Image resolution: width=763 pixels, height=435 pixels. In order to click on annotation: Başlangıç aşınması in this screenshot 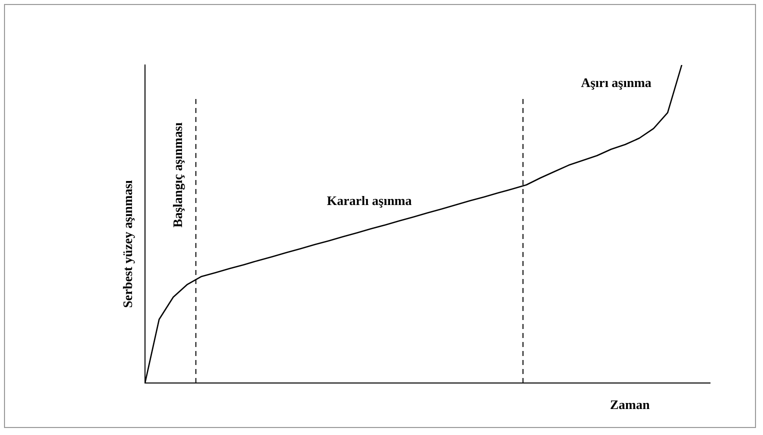, I will do `click(178, 175)`.